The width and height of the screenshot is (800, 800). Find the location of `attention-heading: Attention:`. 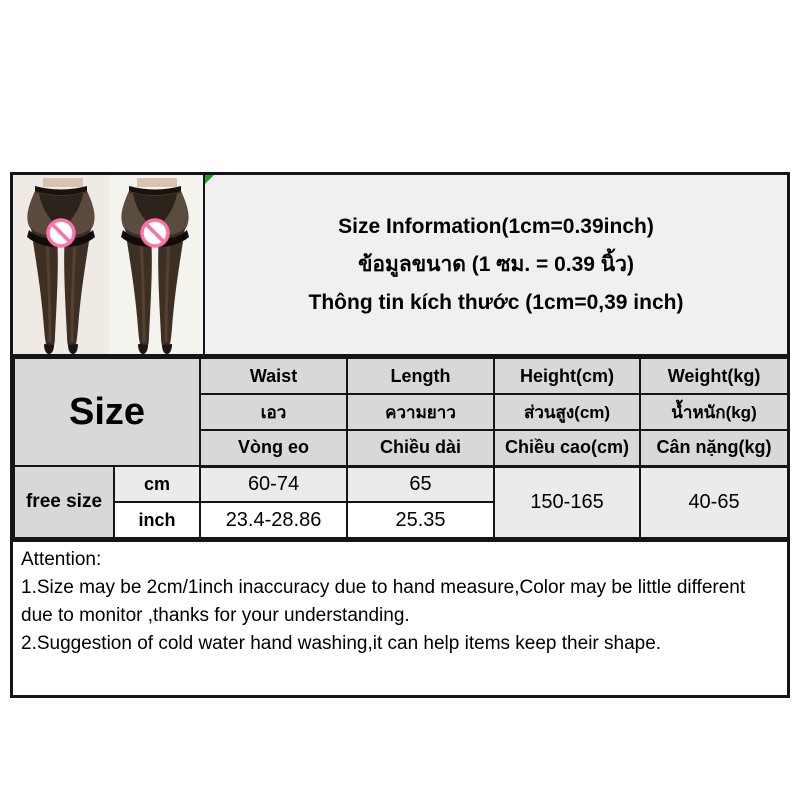

attention-heading: Attention: is located at coordinates (61, 559).